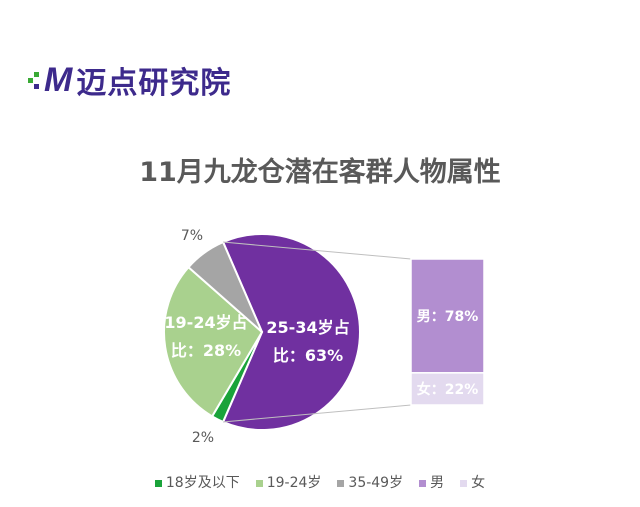  Describe the element at coordinates (437, 483) in the screenshot. I see `legend-label: 男` at that location.